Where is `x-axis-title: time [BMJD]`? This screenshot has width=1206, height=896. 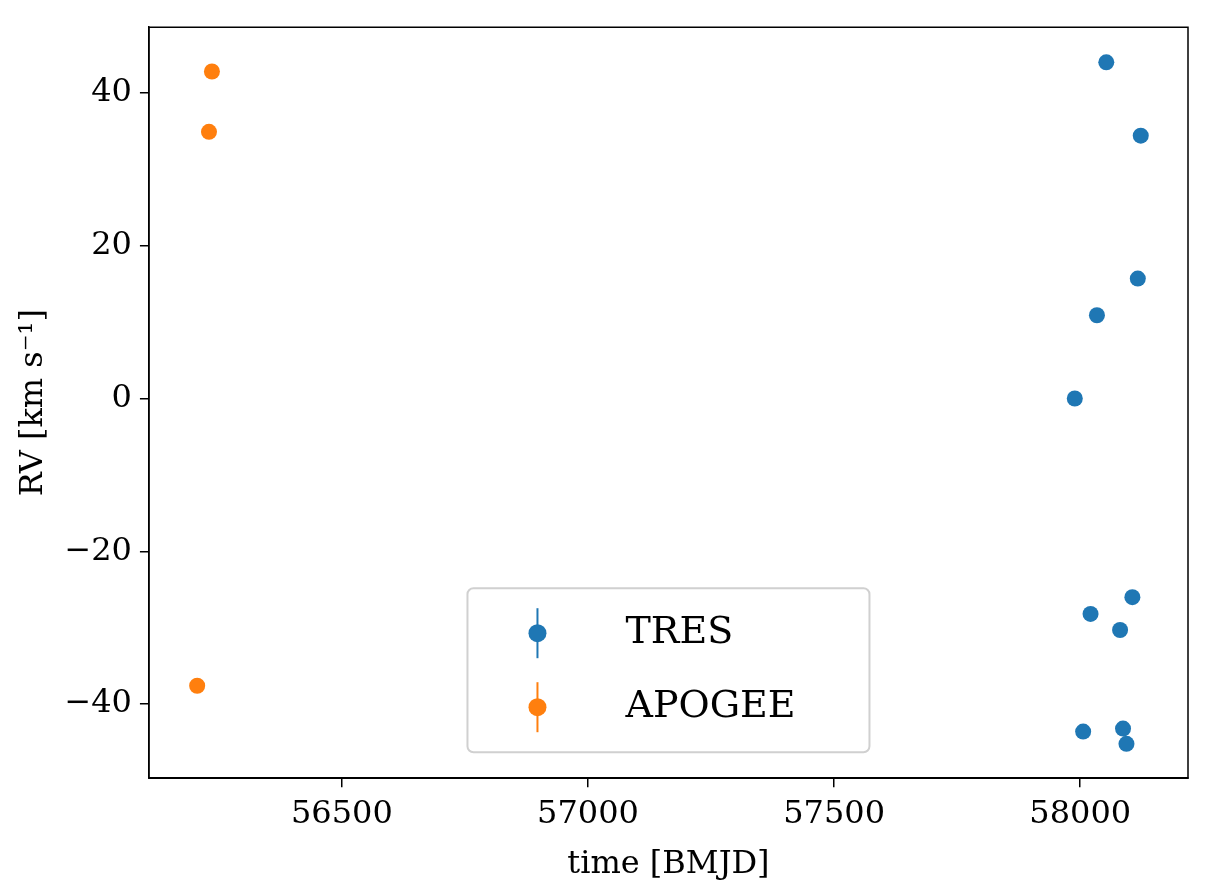 x-axis-title: time [BMJD] is located at coordinates (668, 862).